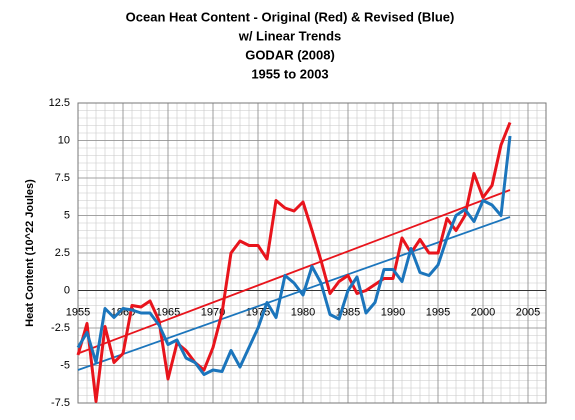 The image size is (575, 420). I want to click on y-tick-label: -2.5, so click(60, 328).